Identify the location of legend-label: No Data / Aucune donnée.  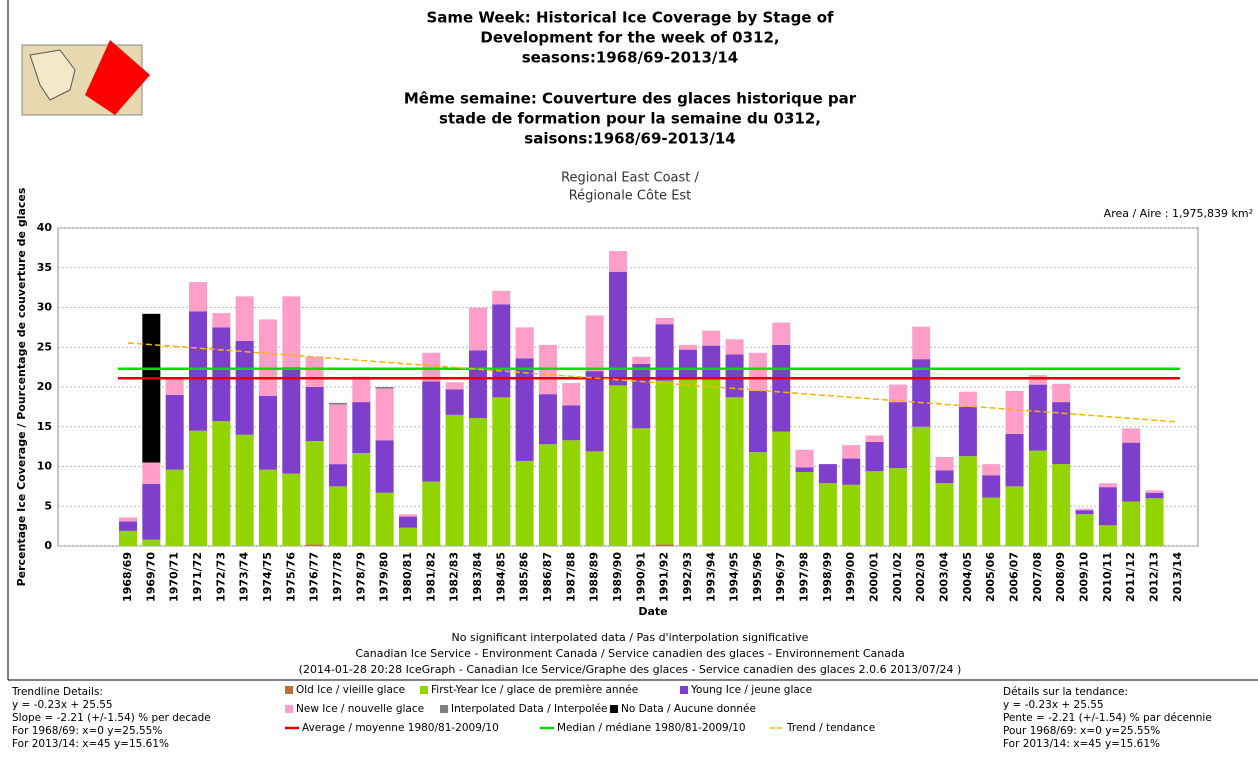
(688, 709).